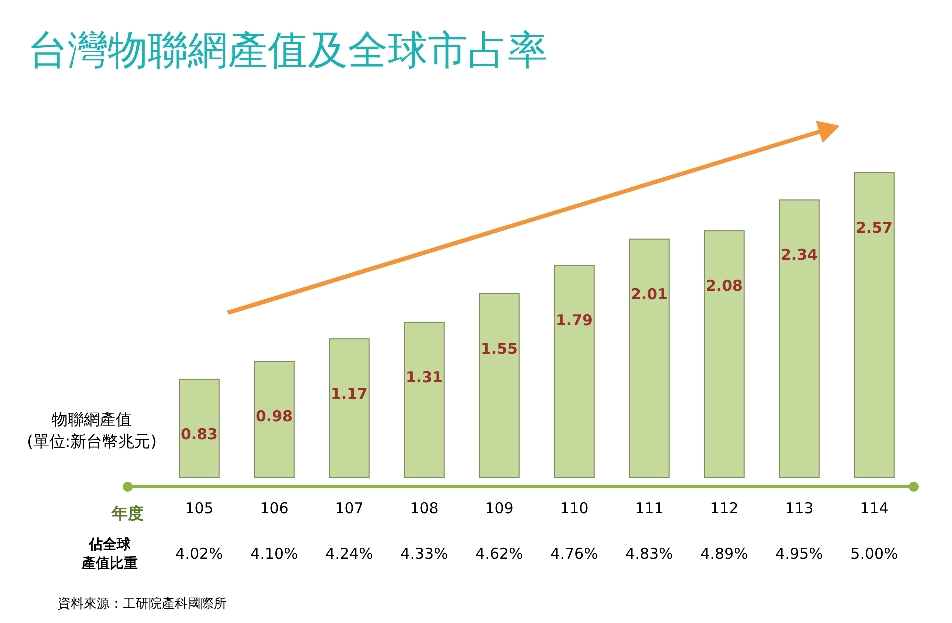  Describe the element at coordinates (92, 430) in the screenshot. I see `y-axis-title: 物聯網產值 (單位:新台幣兆元)` at that location.